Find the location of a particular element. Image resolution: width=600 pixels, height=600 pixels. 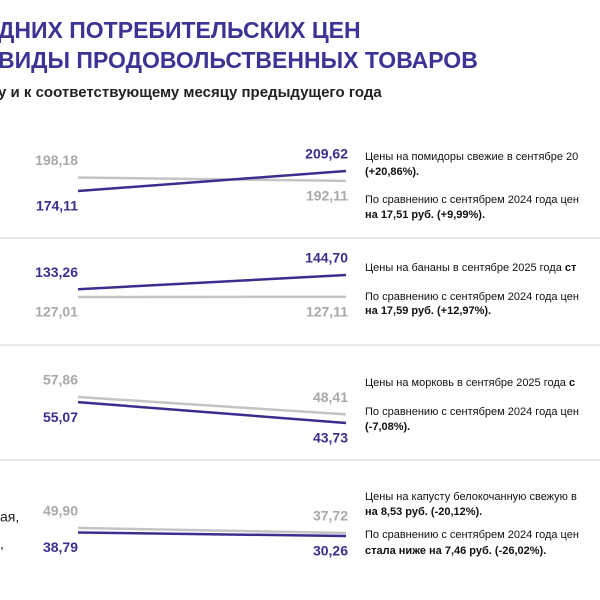

description-line: на 17,51 руб. (+9,99%). is located at coordinates (425, 215).